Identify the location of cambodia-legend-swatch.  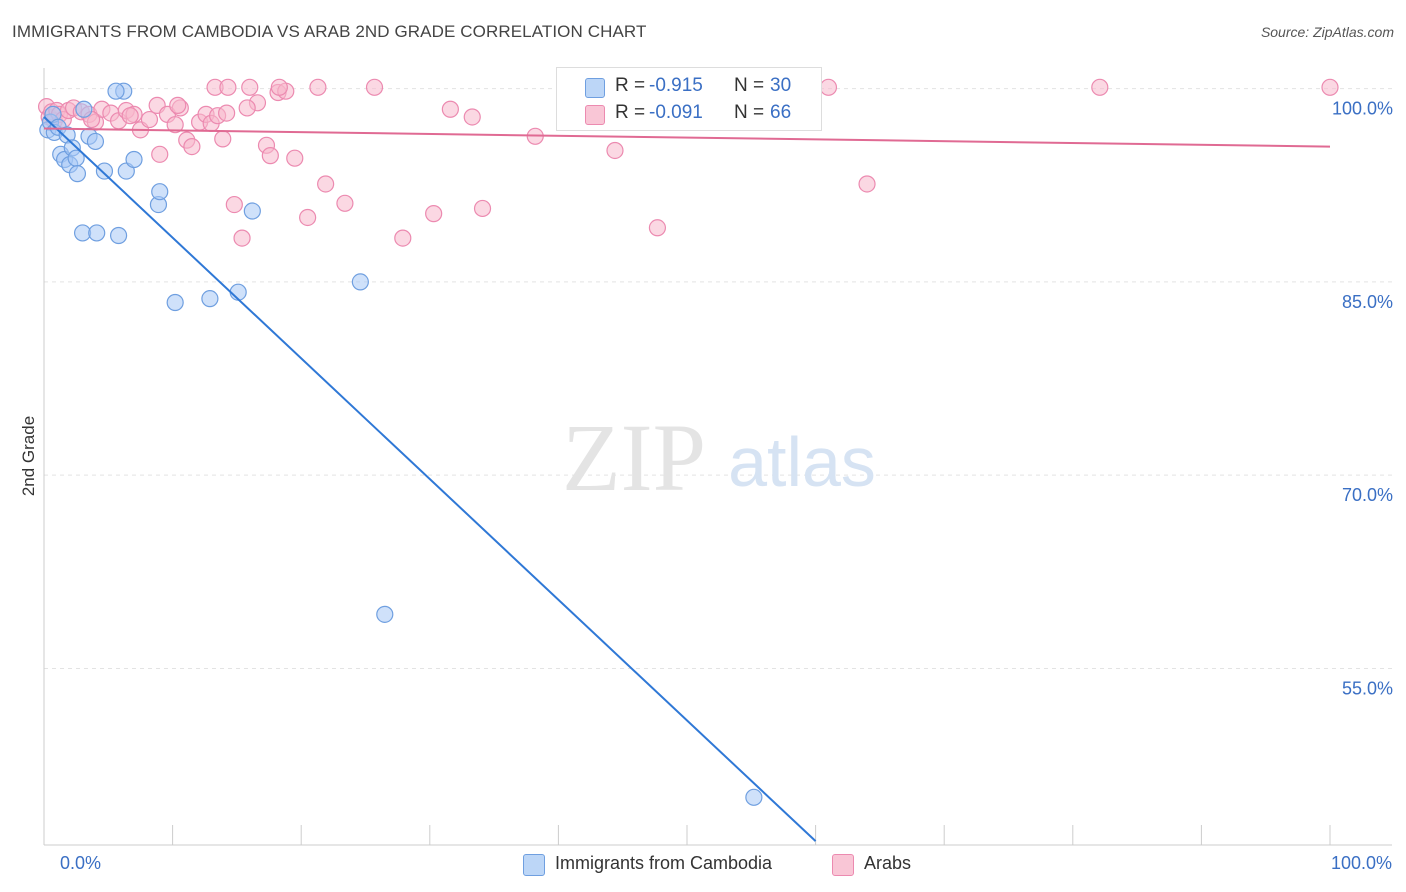
(534, 865).